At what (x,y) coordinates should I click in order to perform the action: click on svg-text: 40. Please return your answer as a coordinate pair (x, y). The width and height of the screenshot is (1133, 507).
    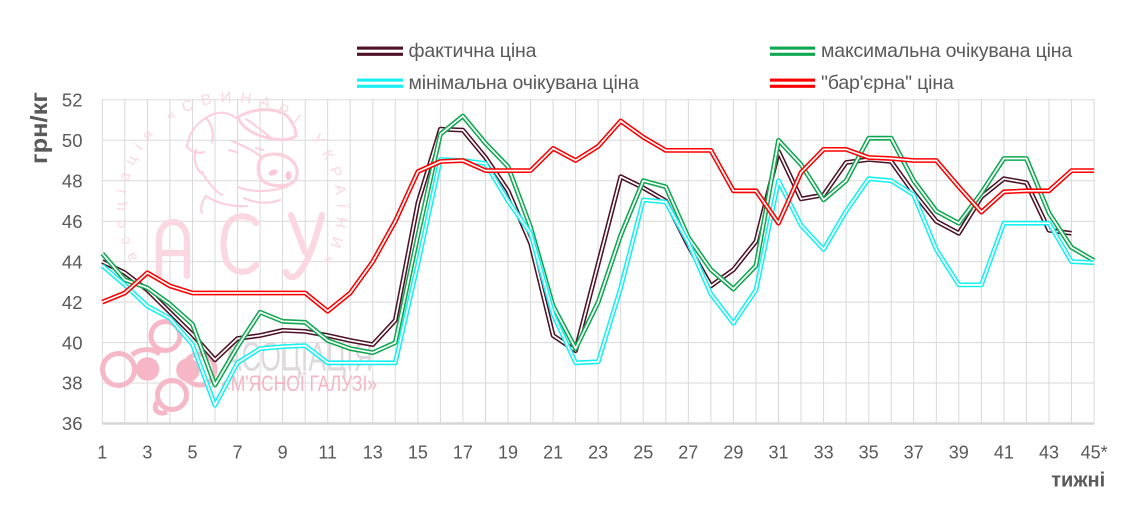
    Looking at the image, I should click on (72, 342).